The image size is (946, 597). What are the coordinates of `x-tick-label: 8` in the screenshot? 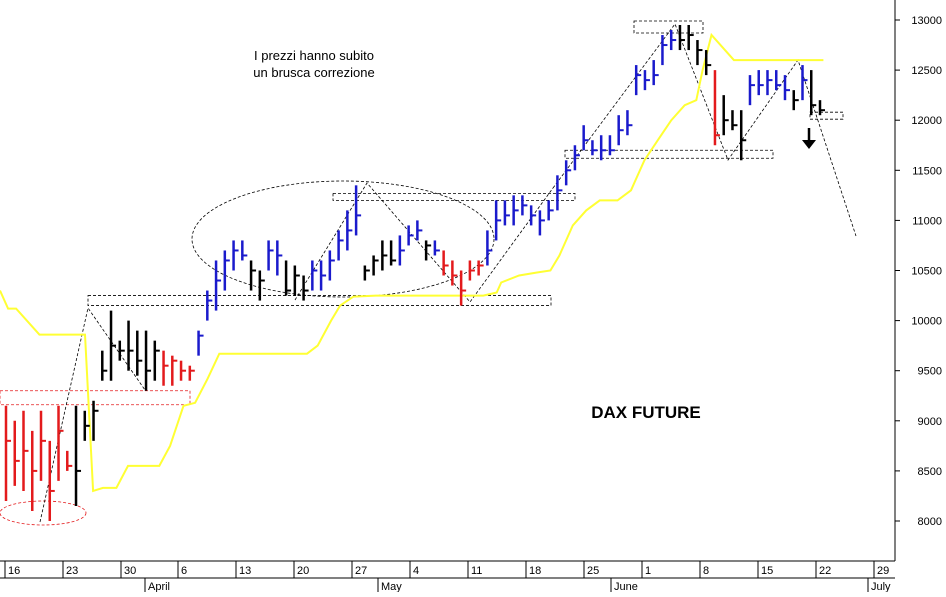 It's located at (706, 571).